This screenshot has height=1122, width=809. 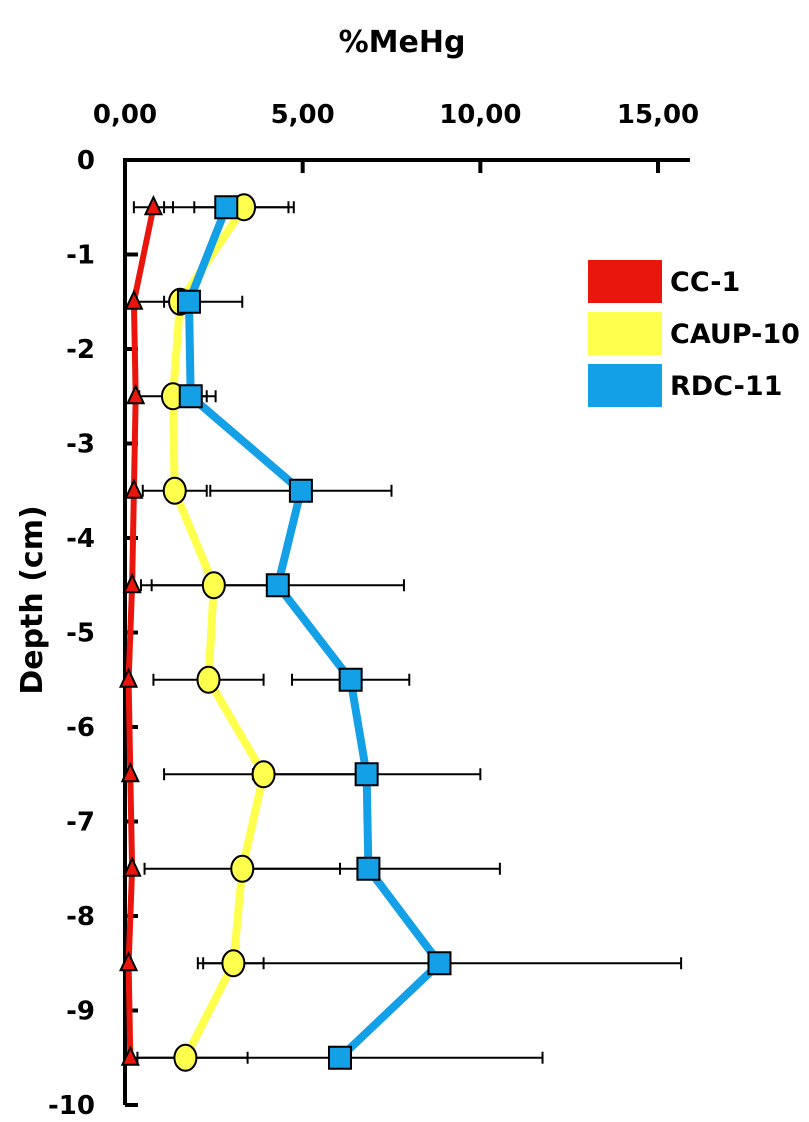 I want to click on y-tick-label: -5, so click(x=80, y=634).